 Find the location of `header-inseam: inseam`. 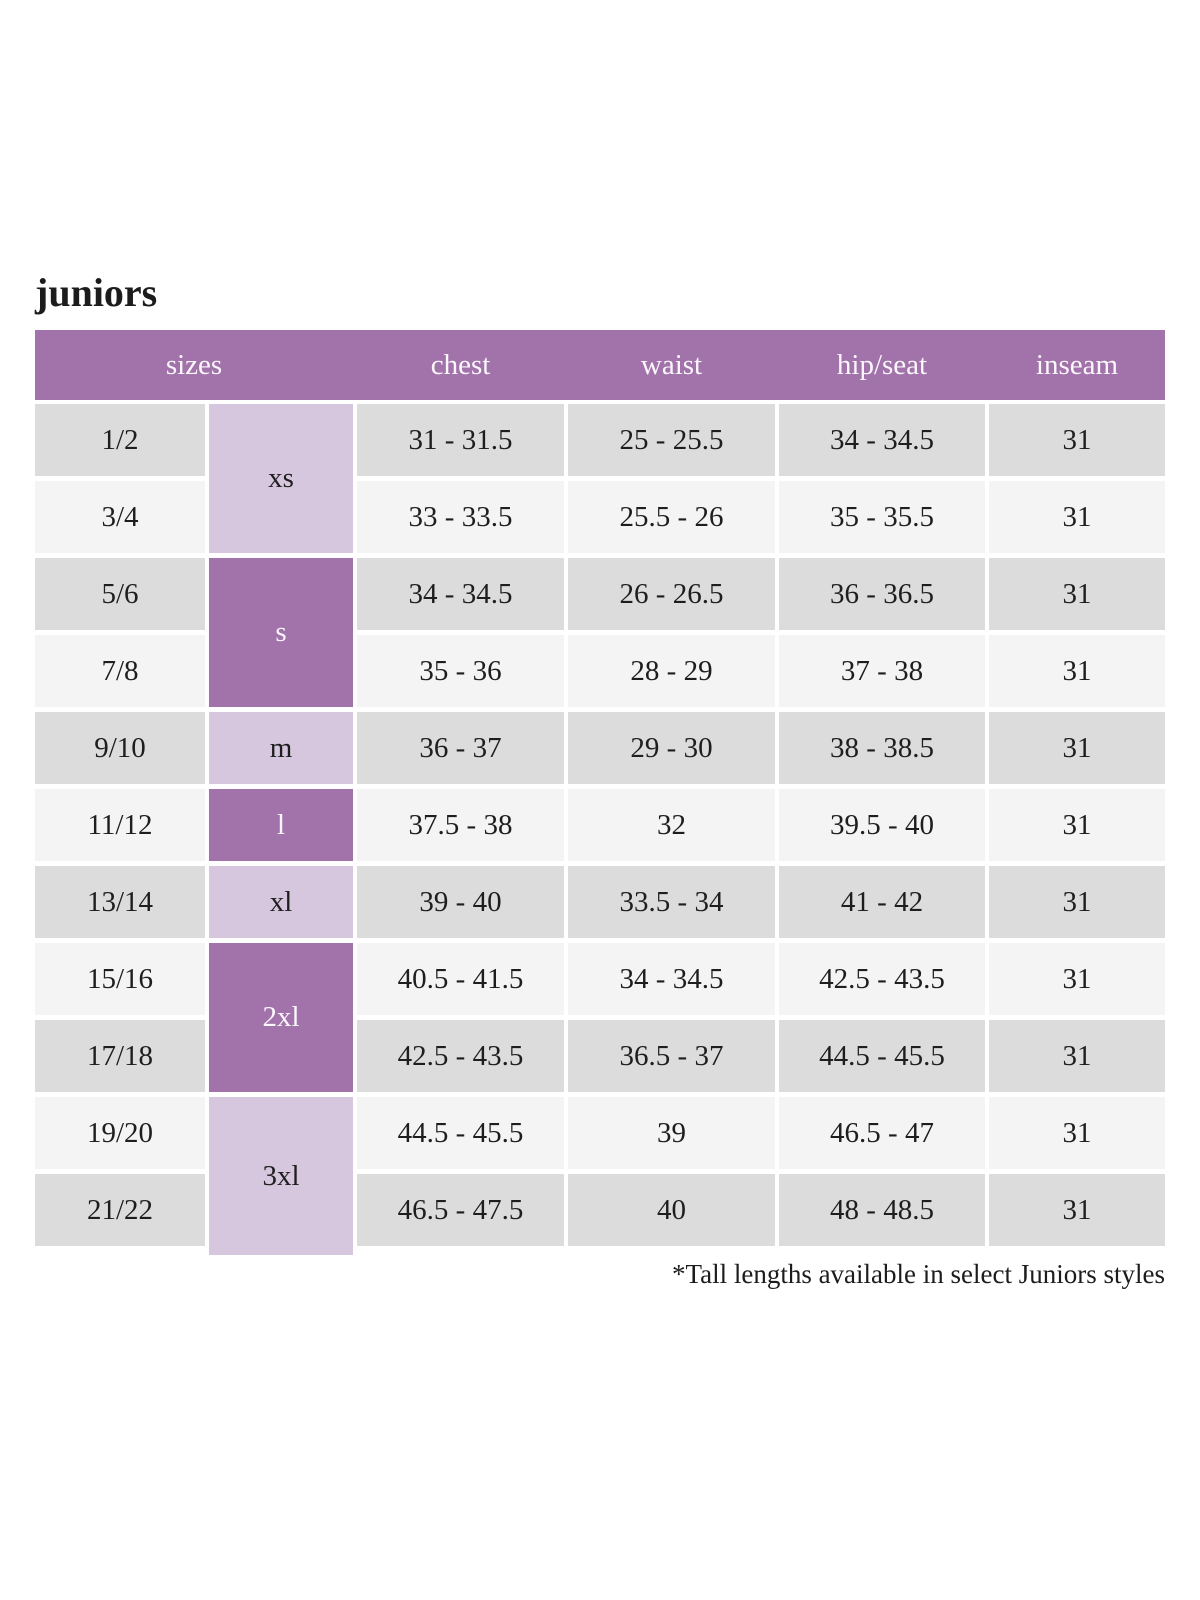

header-inseam: inseam is located at coordinates (1077, 364).